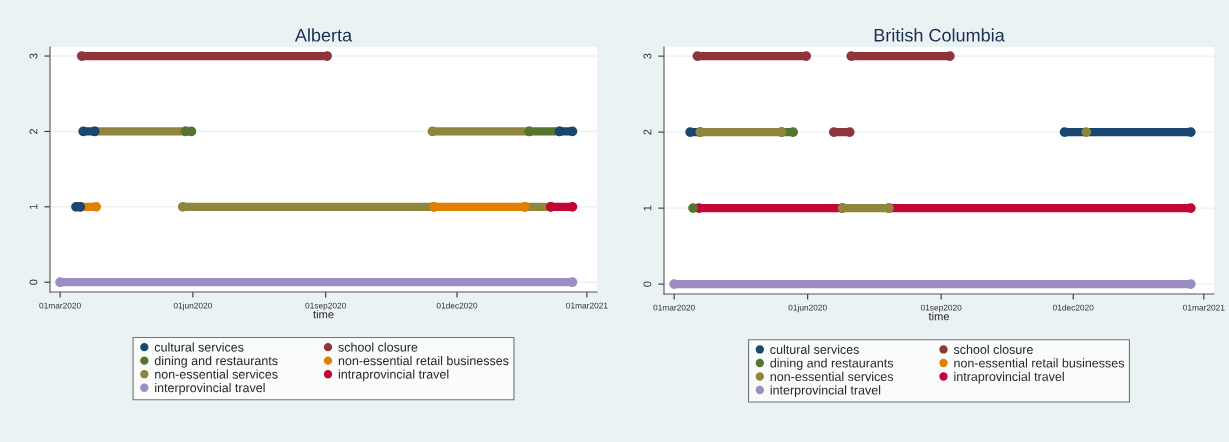  Describe the element at coordinates (323, 35) in the screenshot. I see `chart-title: Alberta` at that location.